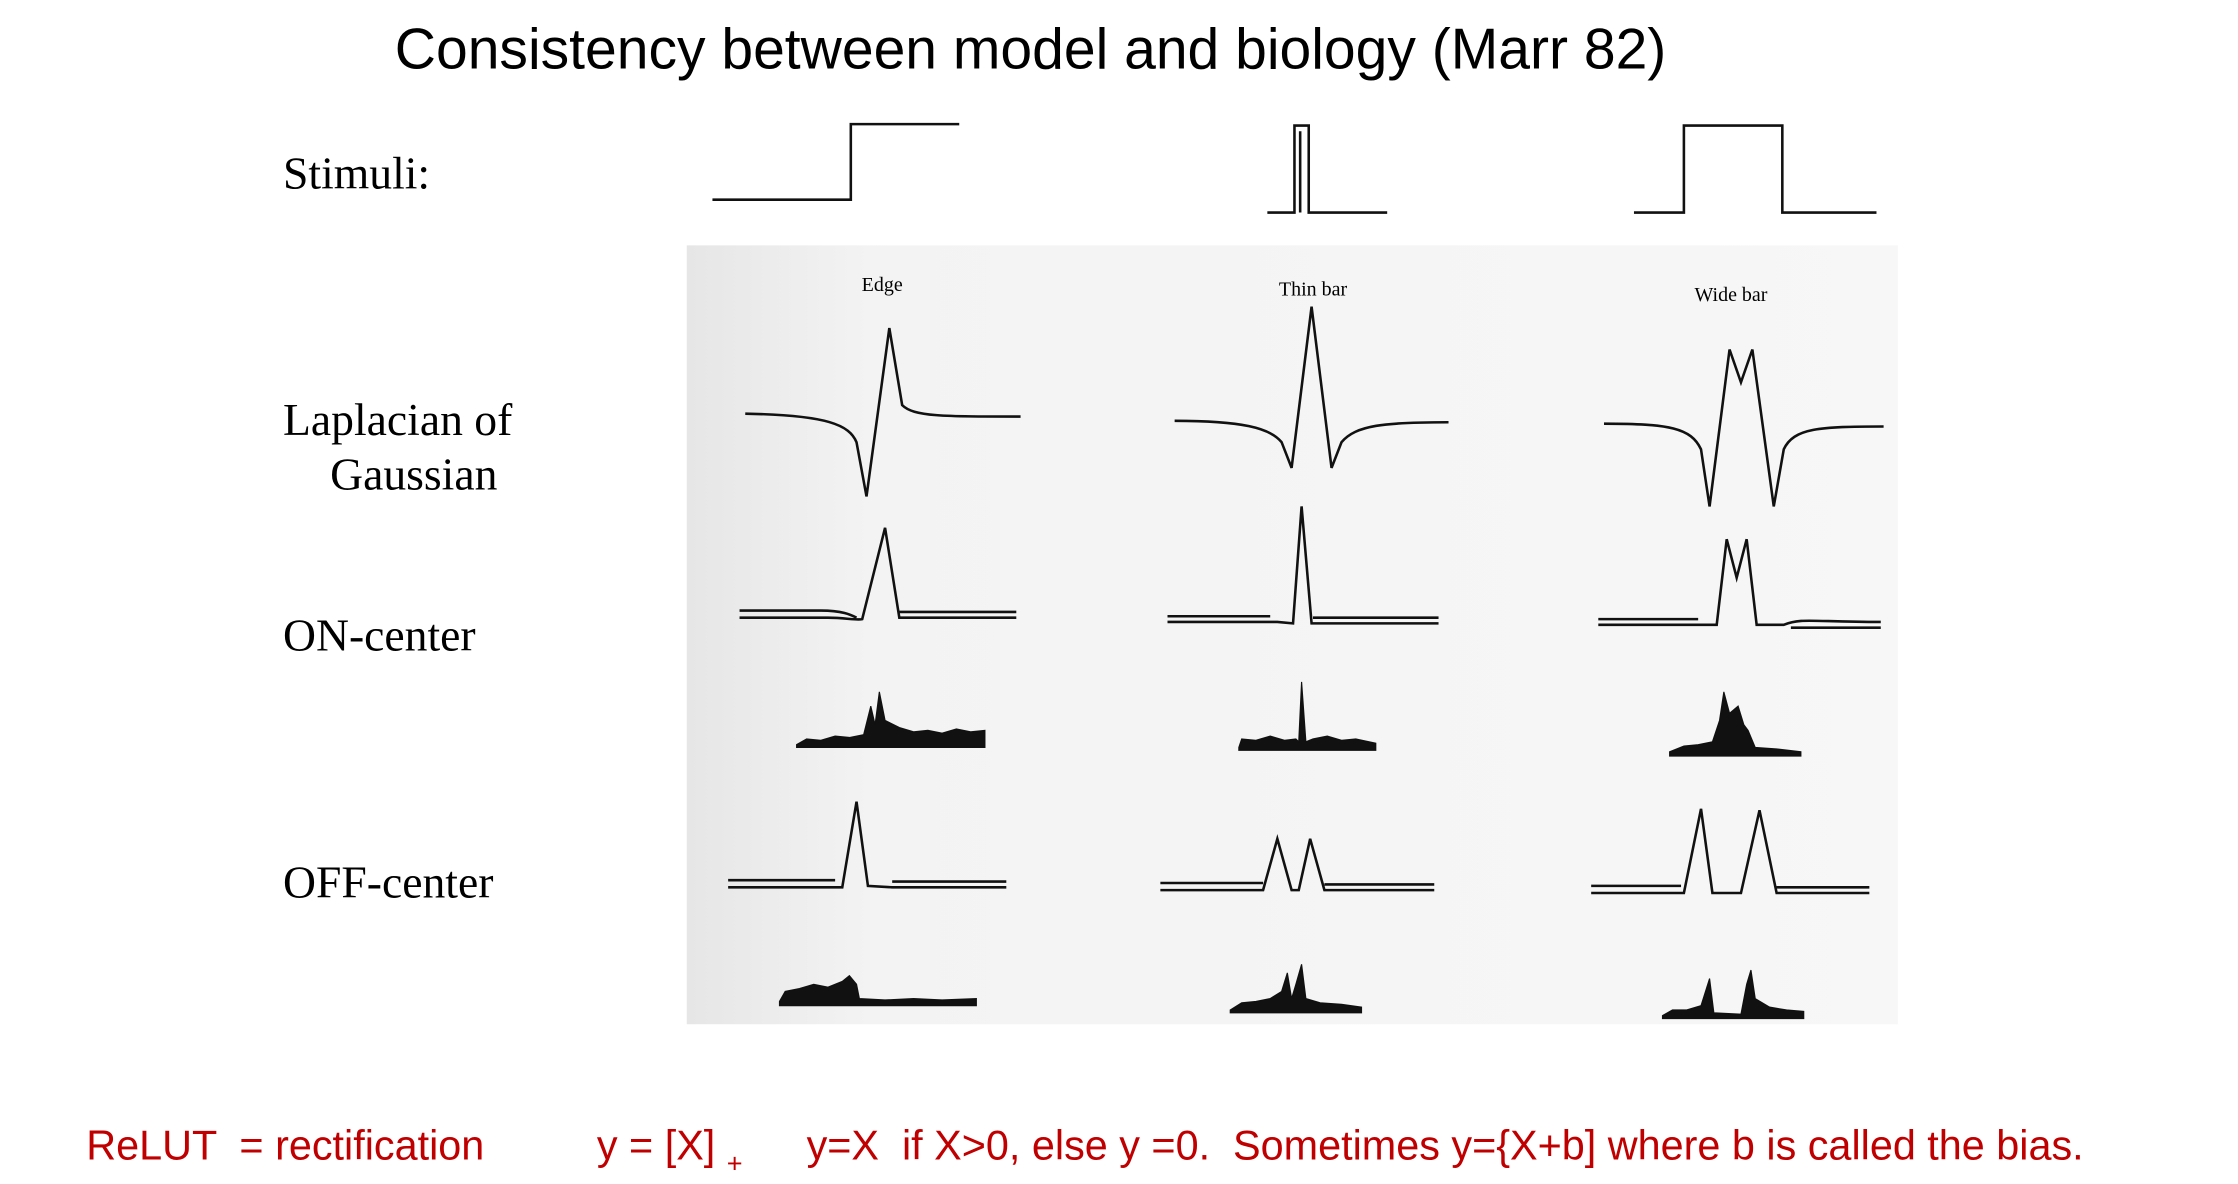  Describe the element at coordinates (1731, 295) in the screenshot. I see `column-label: Wide bar` at that location.